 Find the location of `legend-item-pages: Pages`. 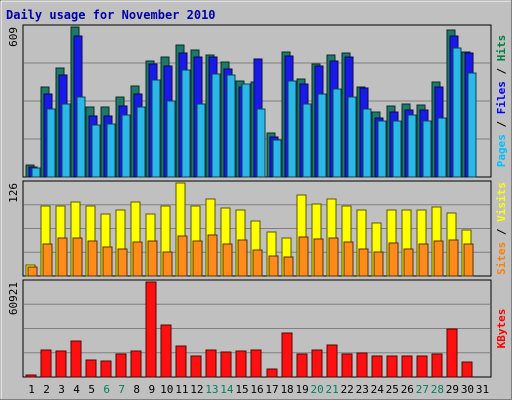

legend-item-pages: Pages is located at coordinates (501, 150).